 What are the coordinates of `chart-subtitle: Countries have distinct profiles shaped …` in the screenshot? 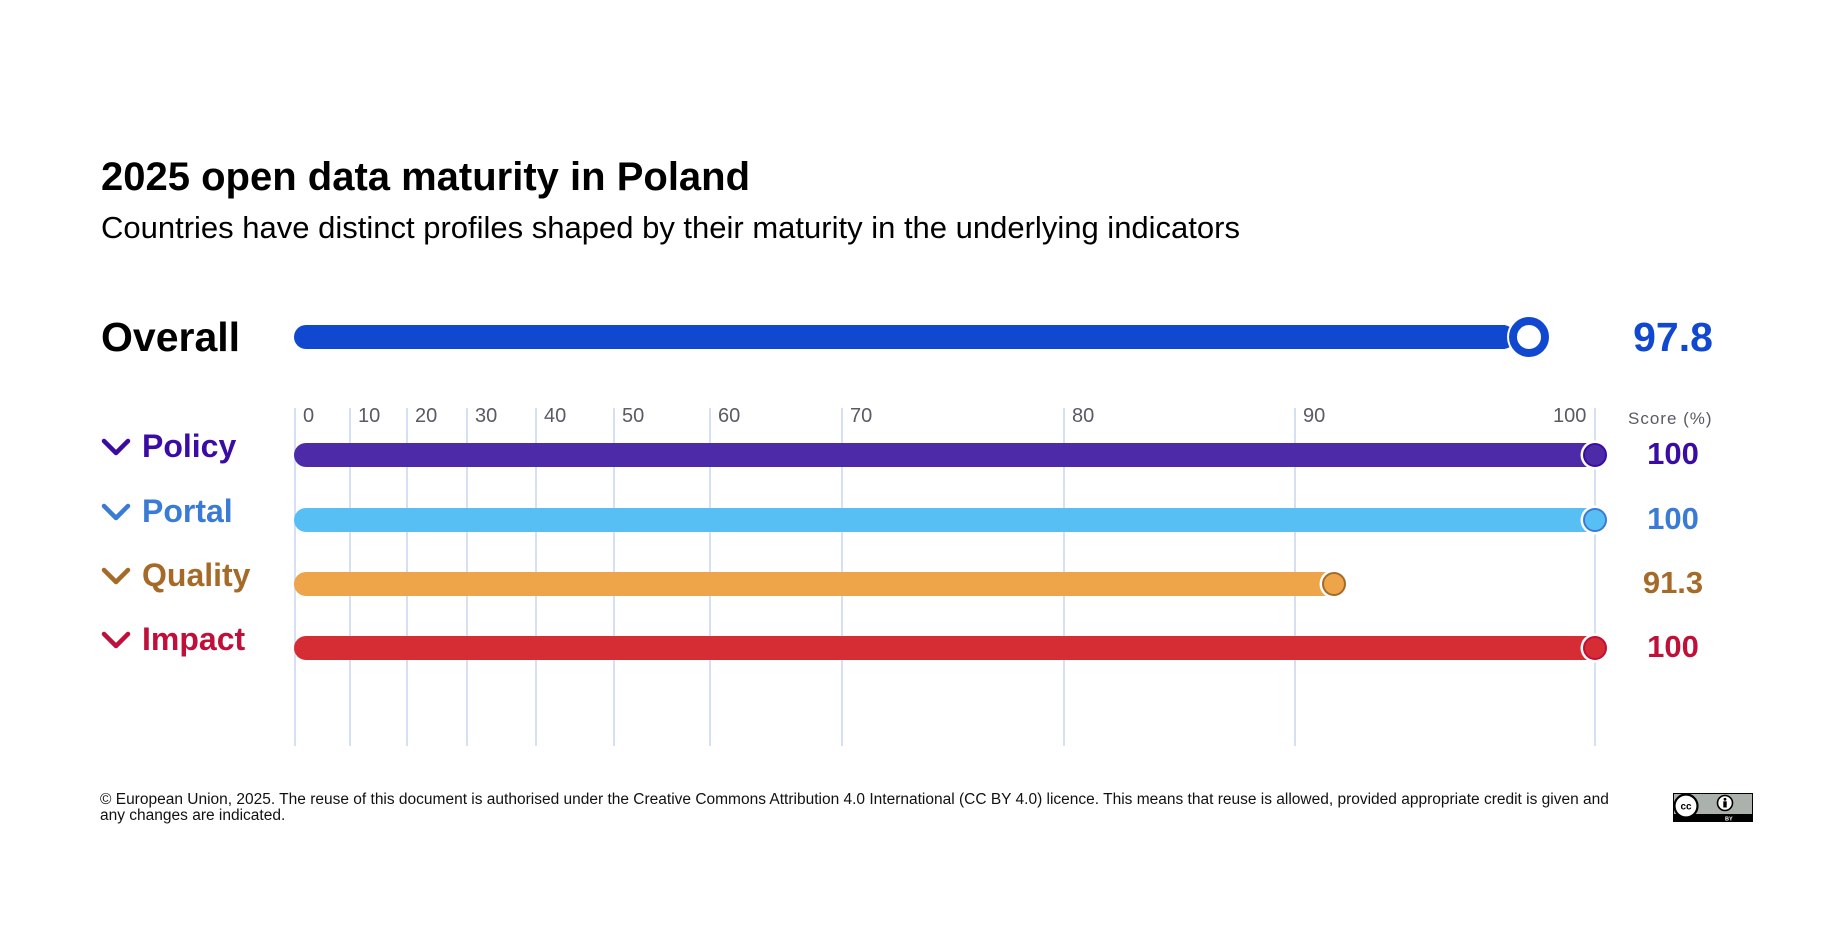 It's located at (670, 227).